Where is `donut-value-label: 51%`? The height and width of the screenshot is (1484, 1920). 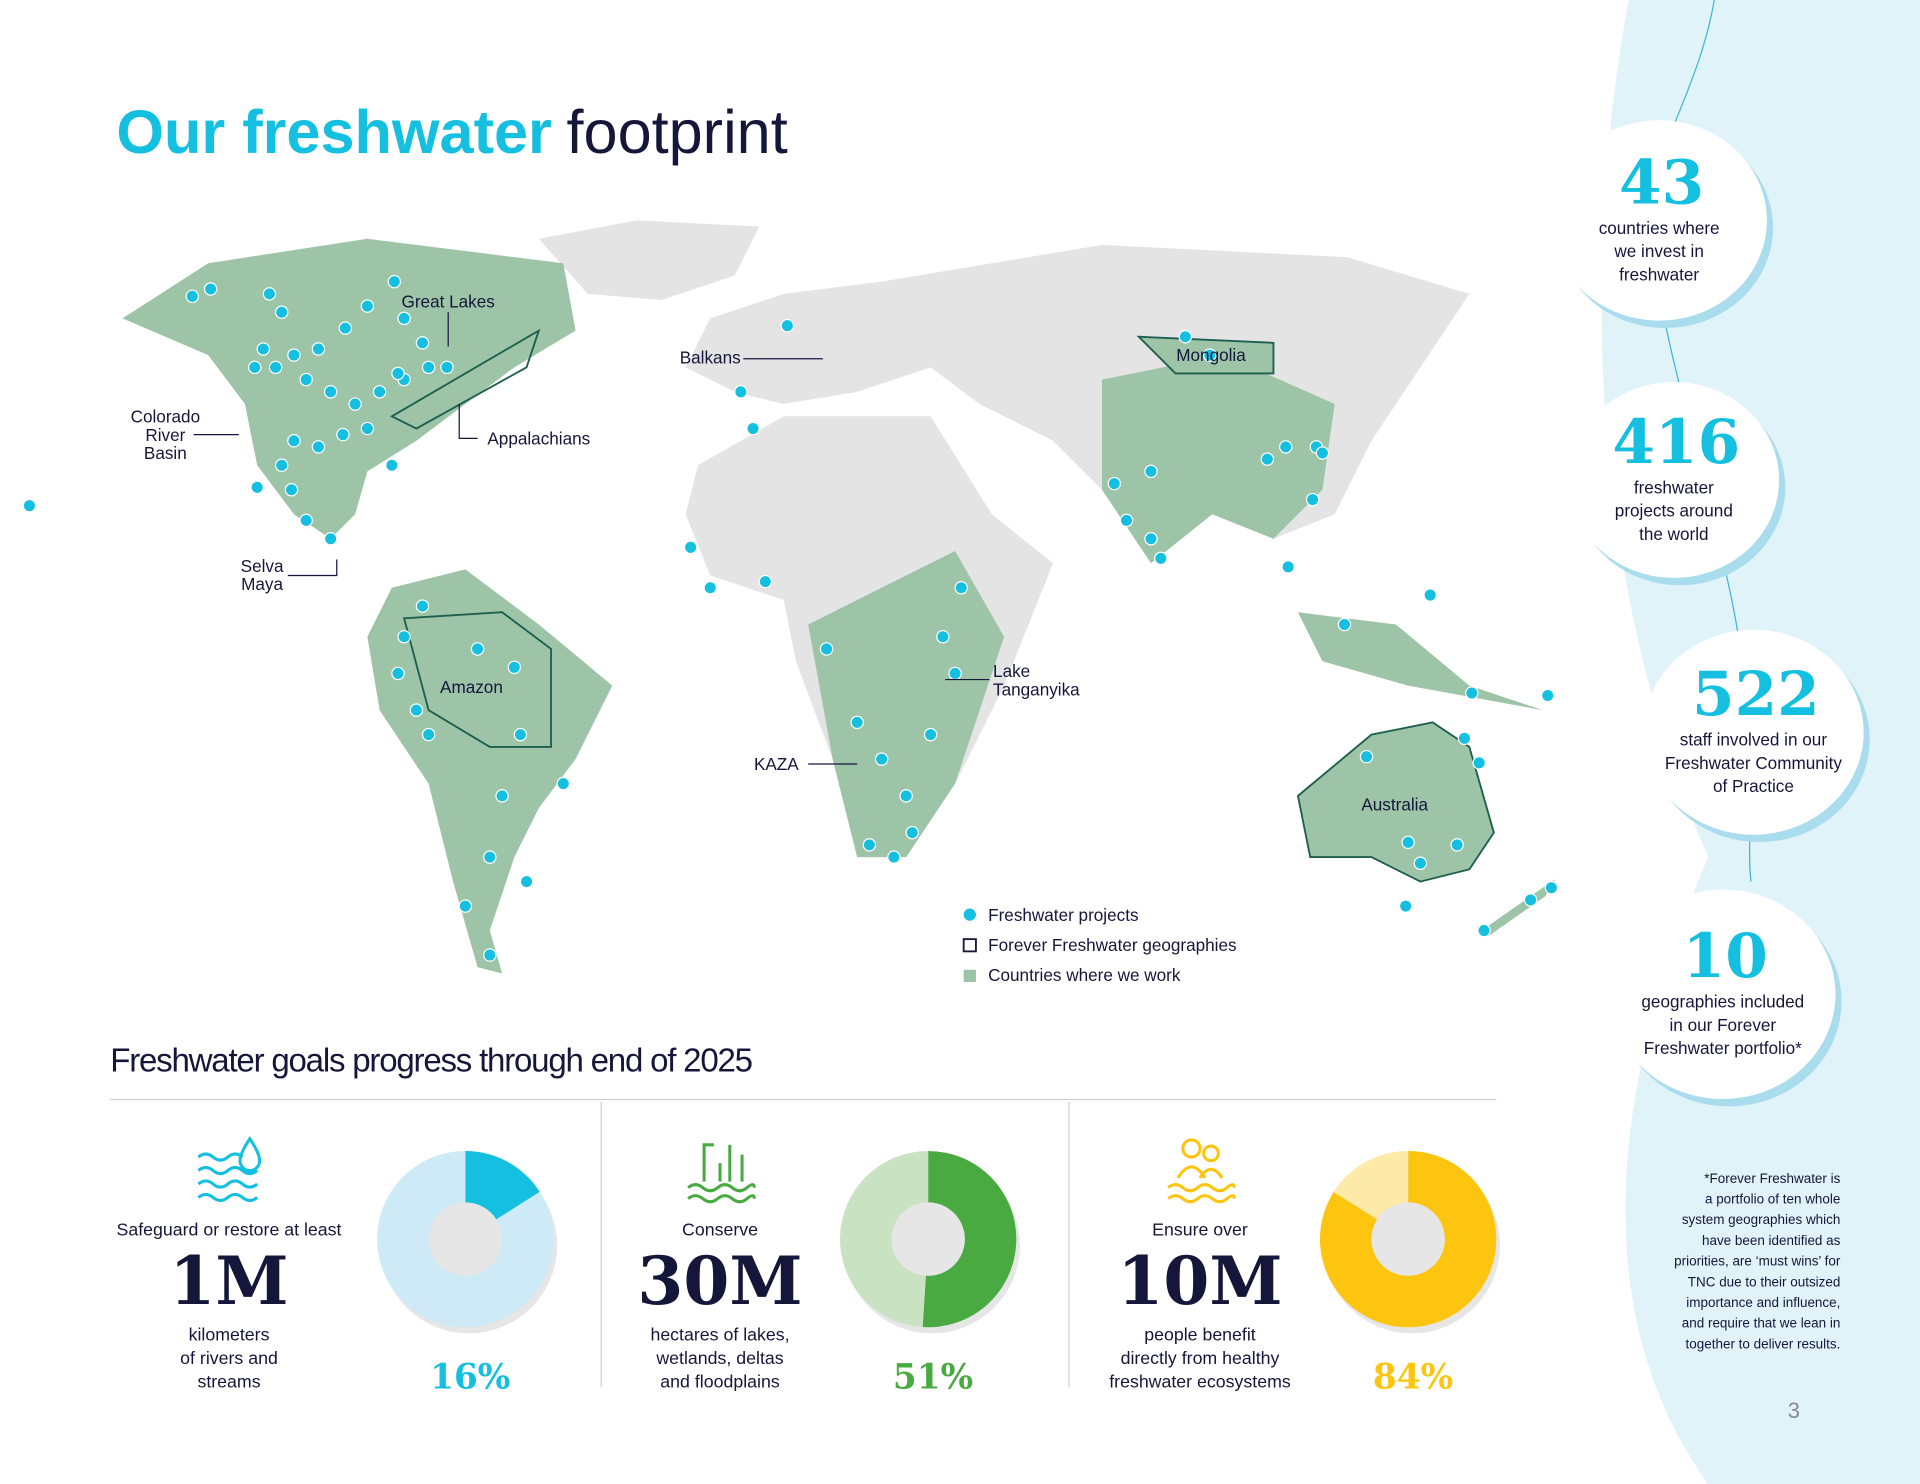 donut-value-label: 51% is located at coordinates (933, 1377).